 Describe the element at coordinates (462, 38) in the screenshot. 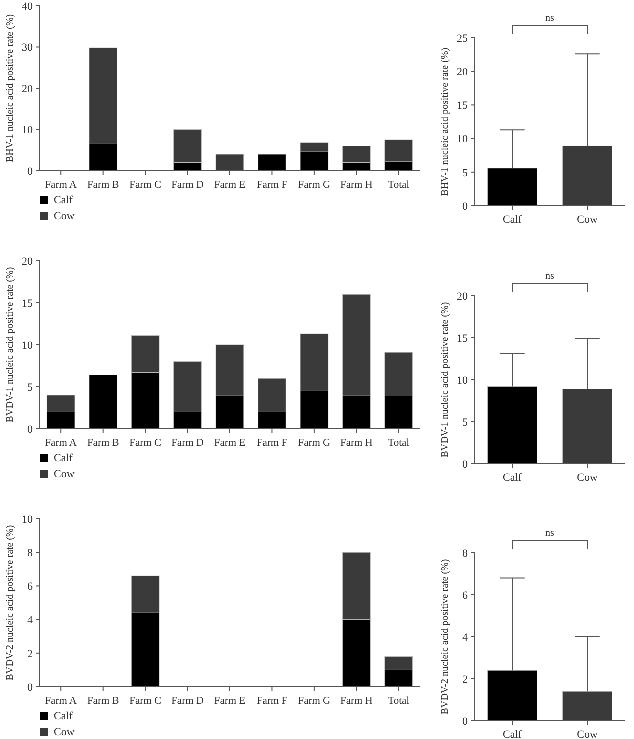

I see `y-tick-label: 25` at that location.